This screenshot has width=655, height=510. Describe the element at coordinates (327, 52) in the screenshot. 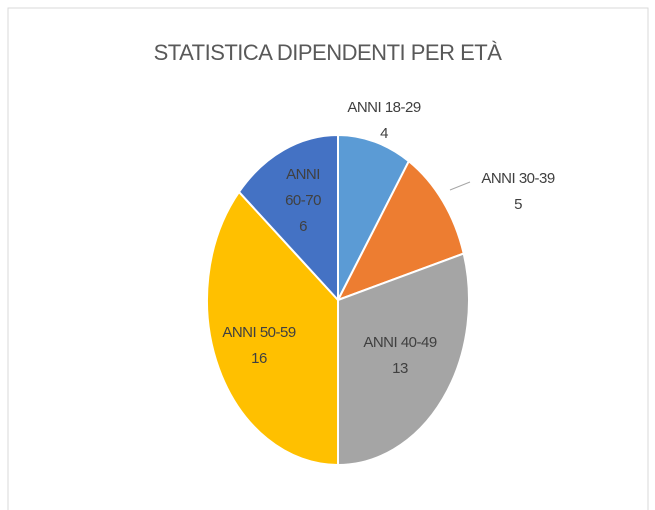

I see `chart-title: STATISTICA DIPENDENTI PER ETÀ` at that location.